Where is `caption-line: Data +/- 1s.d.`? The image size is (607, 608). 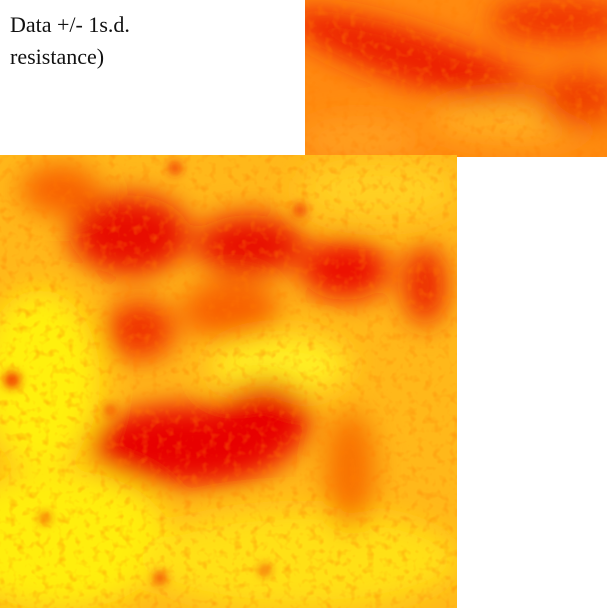 caption-line: Data +/- 1s.d. is located at coordinates (70, 24).